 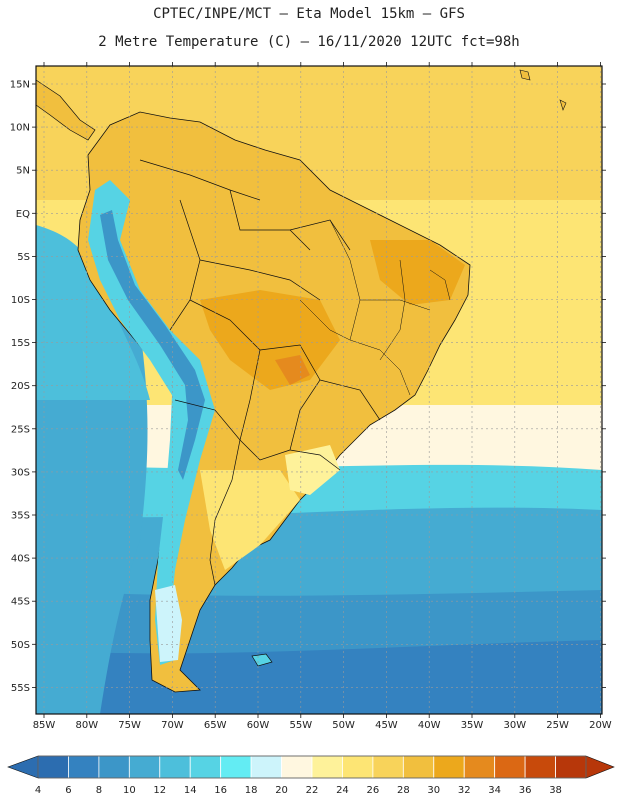 What do you see at coordinates (514, 725) in the screenshot?
I see `lon-label: 30W` at bounding box center [514, 725].